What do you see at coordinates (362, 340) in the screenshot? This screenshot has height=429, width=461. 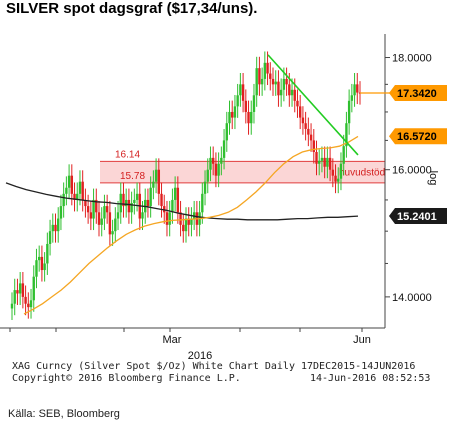 I see `x-tick-label: Jun` at bounding box center [362, 340].